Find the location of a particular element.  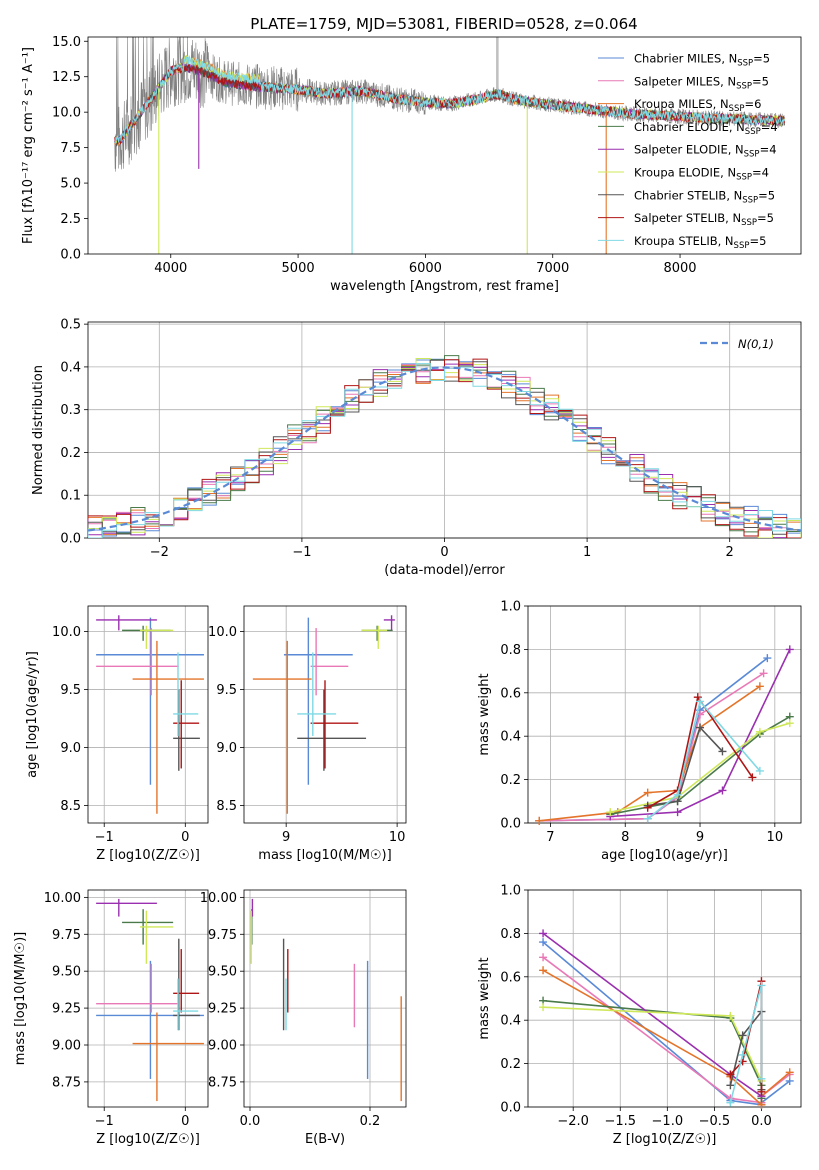

mass_vs_Z-ytick-label: 9.00 is located at coordinates (66, 1046).